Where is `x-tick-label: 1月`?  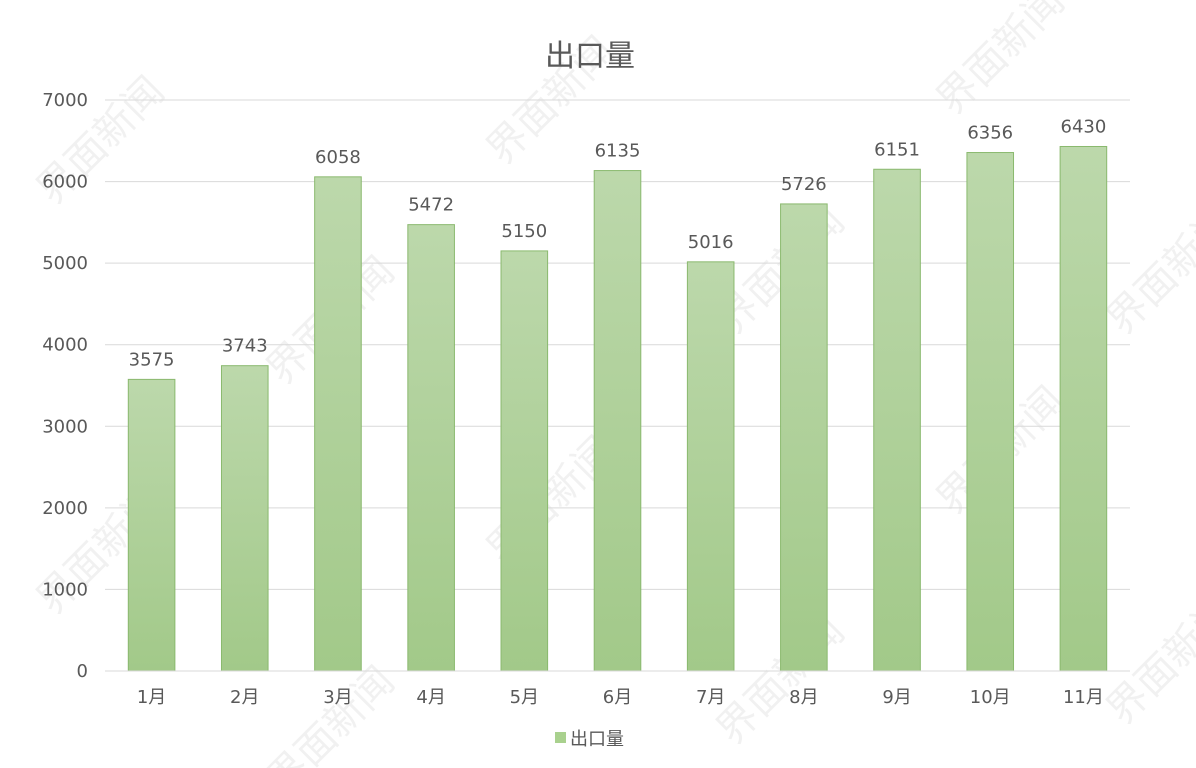
x-tick-label: 1月 is located at coordinates (151, 697).